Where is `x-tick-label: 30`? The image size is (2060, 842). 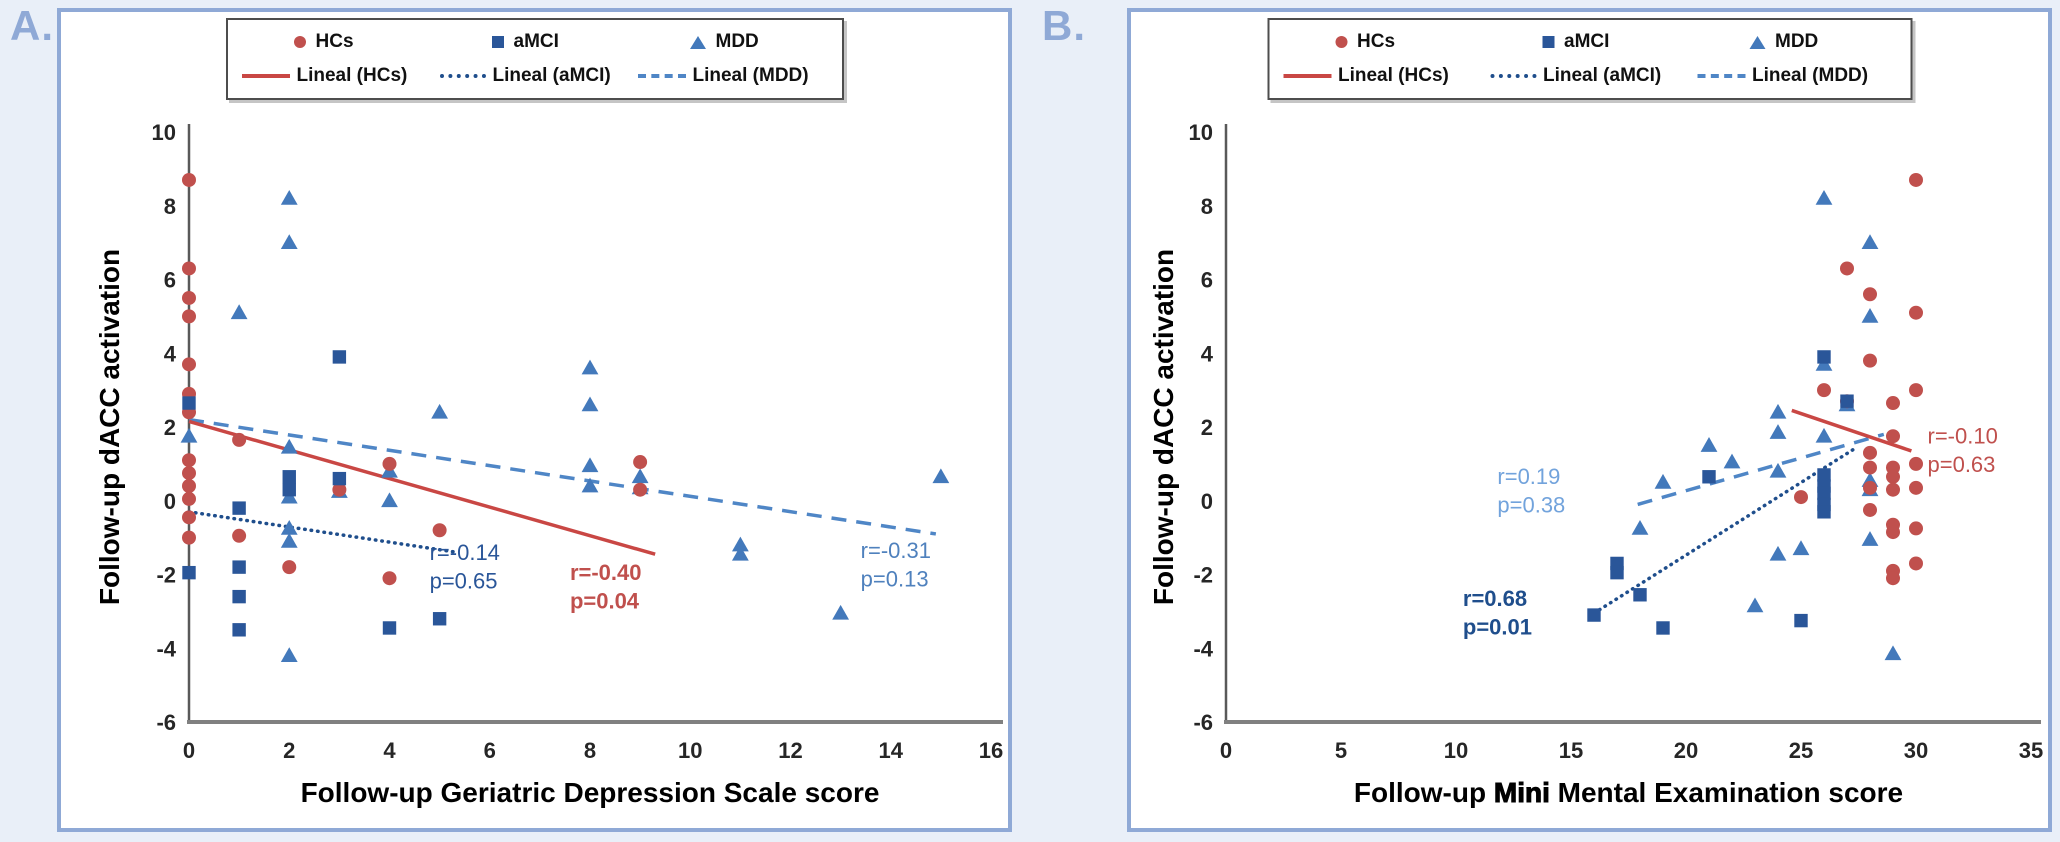 x-tick-label: 30 is located at coordinates (1916, 750).